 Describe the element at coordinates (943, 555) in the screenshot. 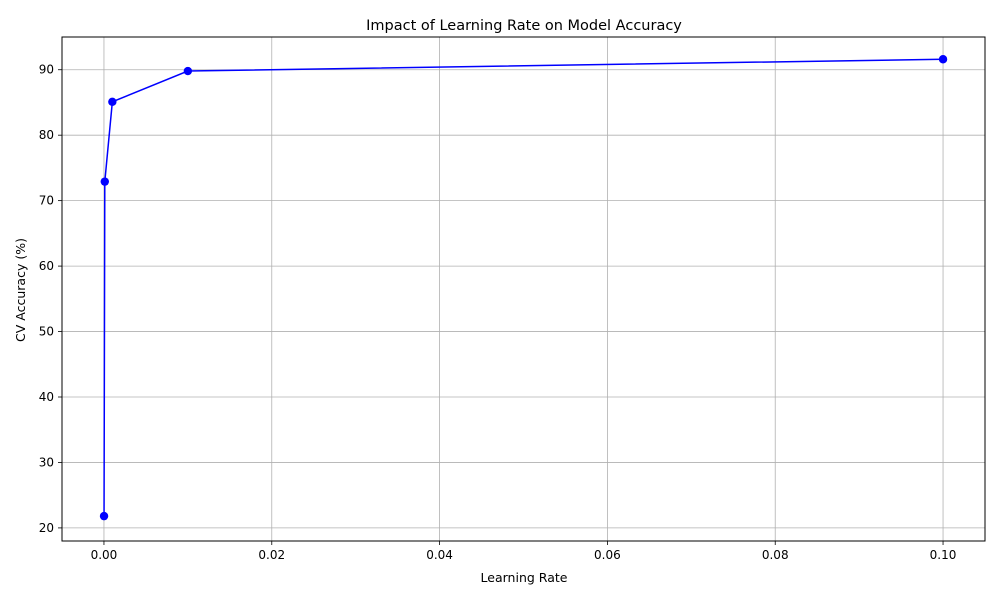

I see `x-tick-label: 0.10` at that location.